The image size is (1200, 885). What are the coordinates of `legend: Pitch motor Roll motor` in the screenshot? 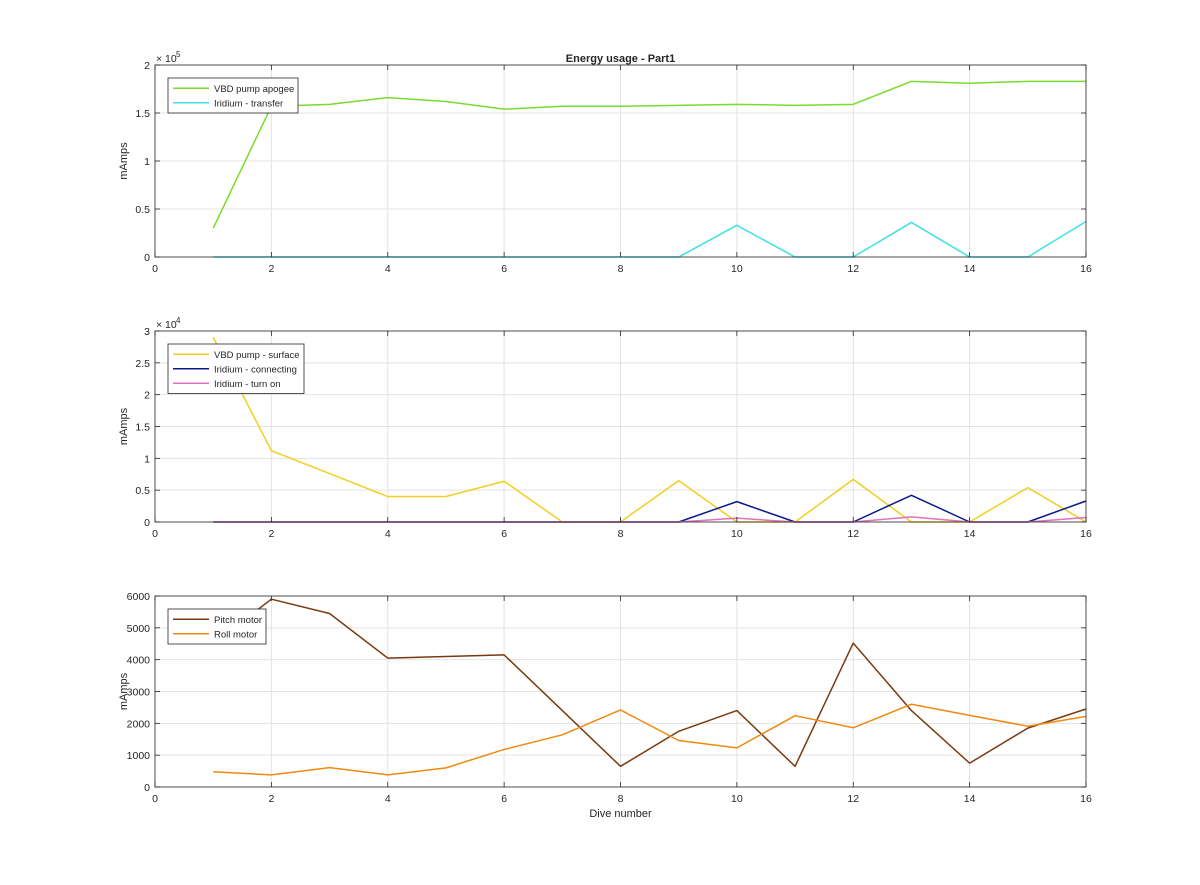 It's located at (217, 626).